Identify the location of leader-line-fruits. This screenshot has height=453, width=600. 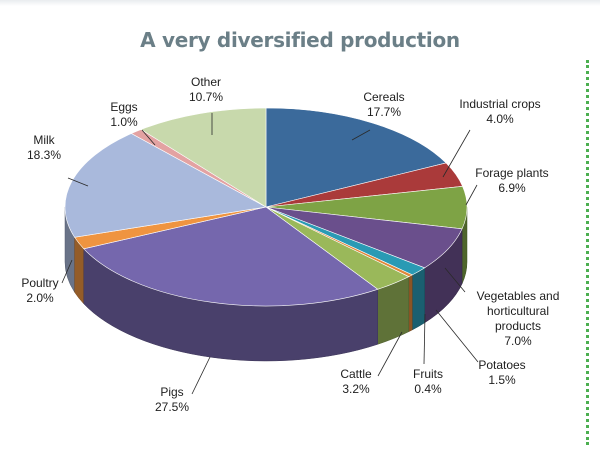
(424, 339).